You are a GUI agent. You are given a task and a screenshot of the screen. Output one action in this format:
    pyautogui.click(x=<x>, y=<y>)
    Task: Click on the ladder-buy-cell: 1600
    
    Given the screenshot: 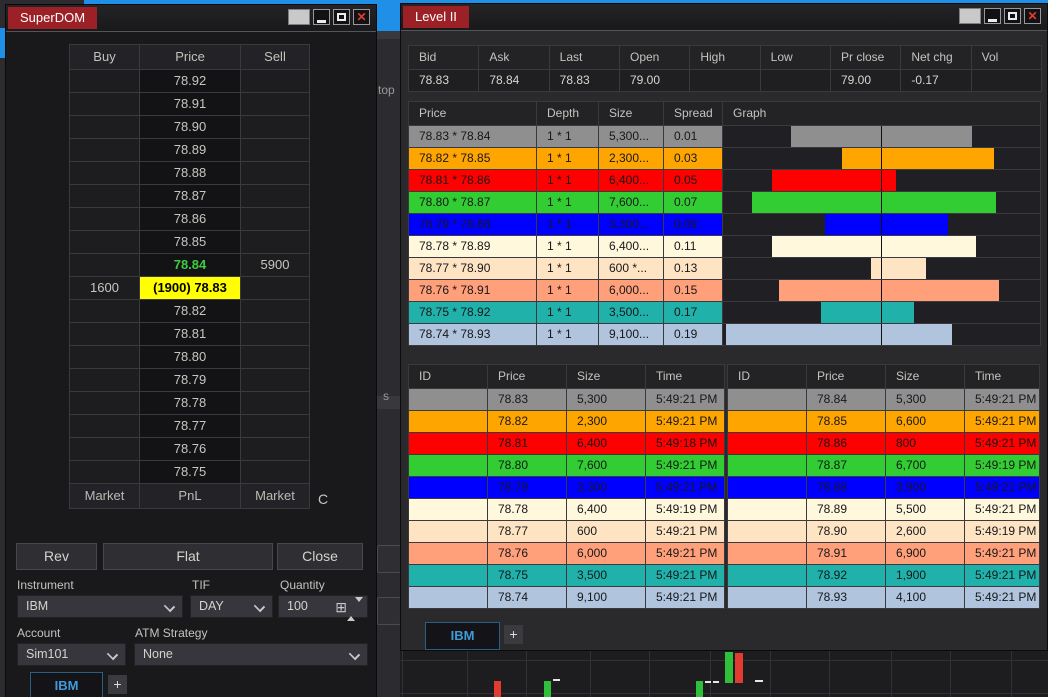 What is the action you would take?
    pyautogui.click(x=104, y=288)
    